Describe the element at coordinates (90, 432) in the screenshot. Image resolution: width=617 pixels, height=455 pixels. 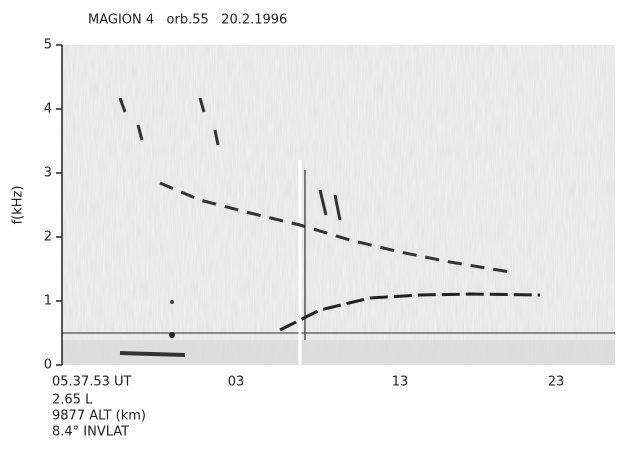
I see `annotation: 8.4° INVLAT` at that location.